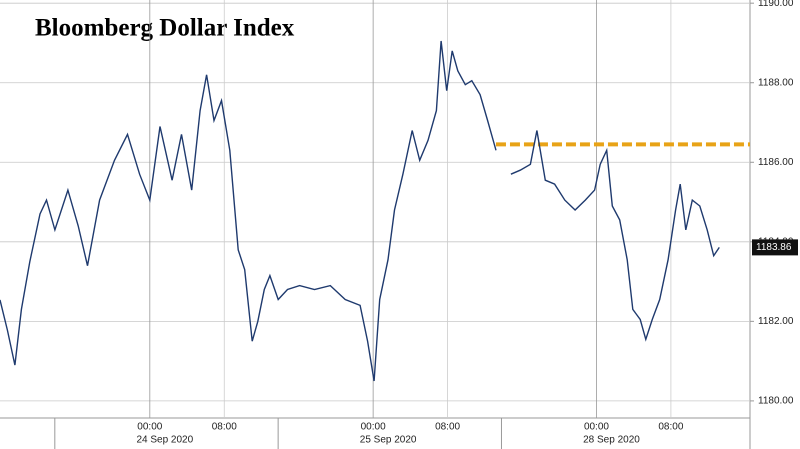 The width and height of the screenshot is (800, 449). I want to click on last-value-box, so click(775, 247).